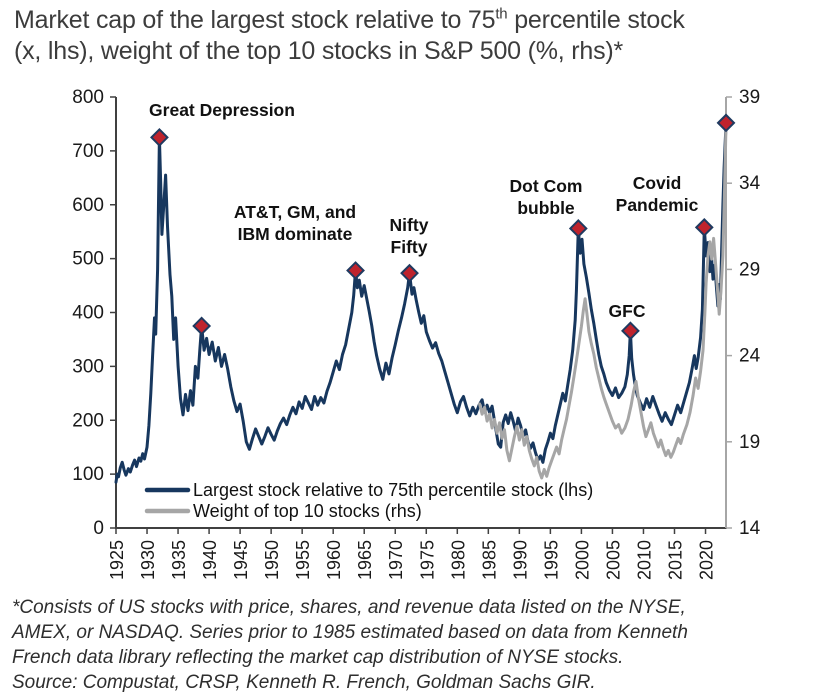 The width and height of the screenshot is (830, 697). I want to click on y-right-tick-label: 29, so click(749, 269).